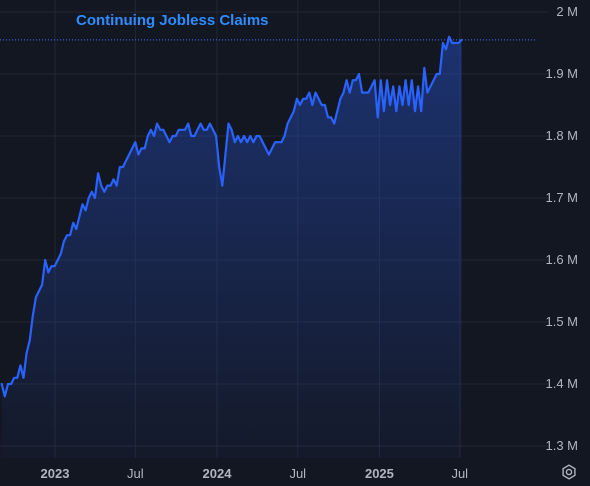  What do you see at coordinates (561, 228) in the screenshot?
I see `y-axis: 2 M 1.9 M 1.8 M 1.7 M 1.6 M 1.5 M 1.4 M 1.3 M` at bounding box center [561, 228].